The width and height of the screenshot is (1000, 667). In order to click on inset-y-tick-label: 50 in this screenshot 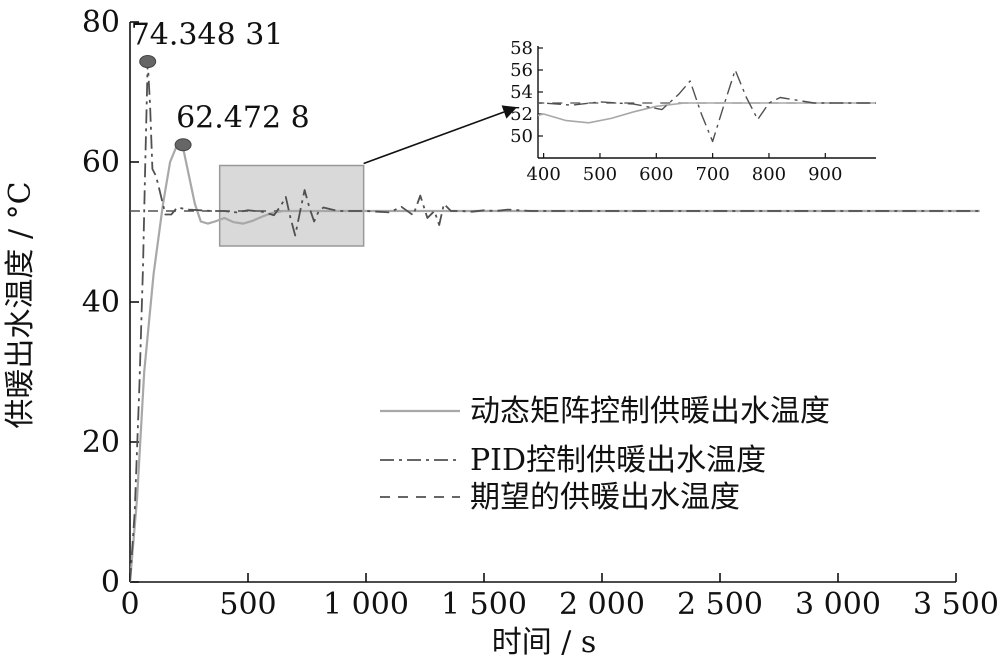, I will do `click(521, 136)`.